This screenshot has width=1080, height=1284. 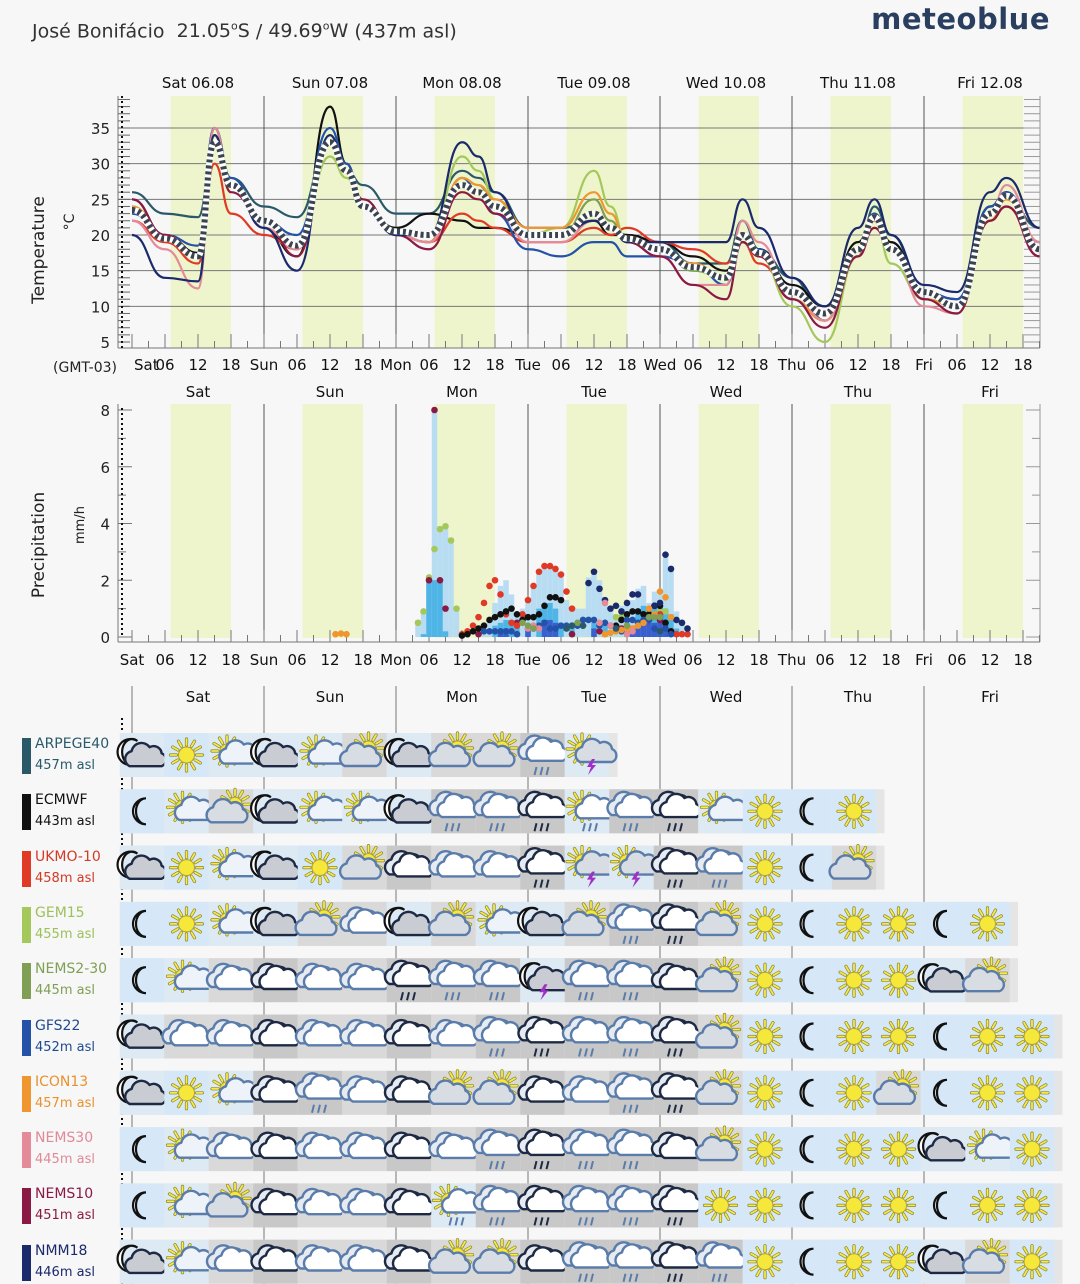 I want to click on y-axis-unit: °C, so click(x=70, y=221).